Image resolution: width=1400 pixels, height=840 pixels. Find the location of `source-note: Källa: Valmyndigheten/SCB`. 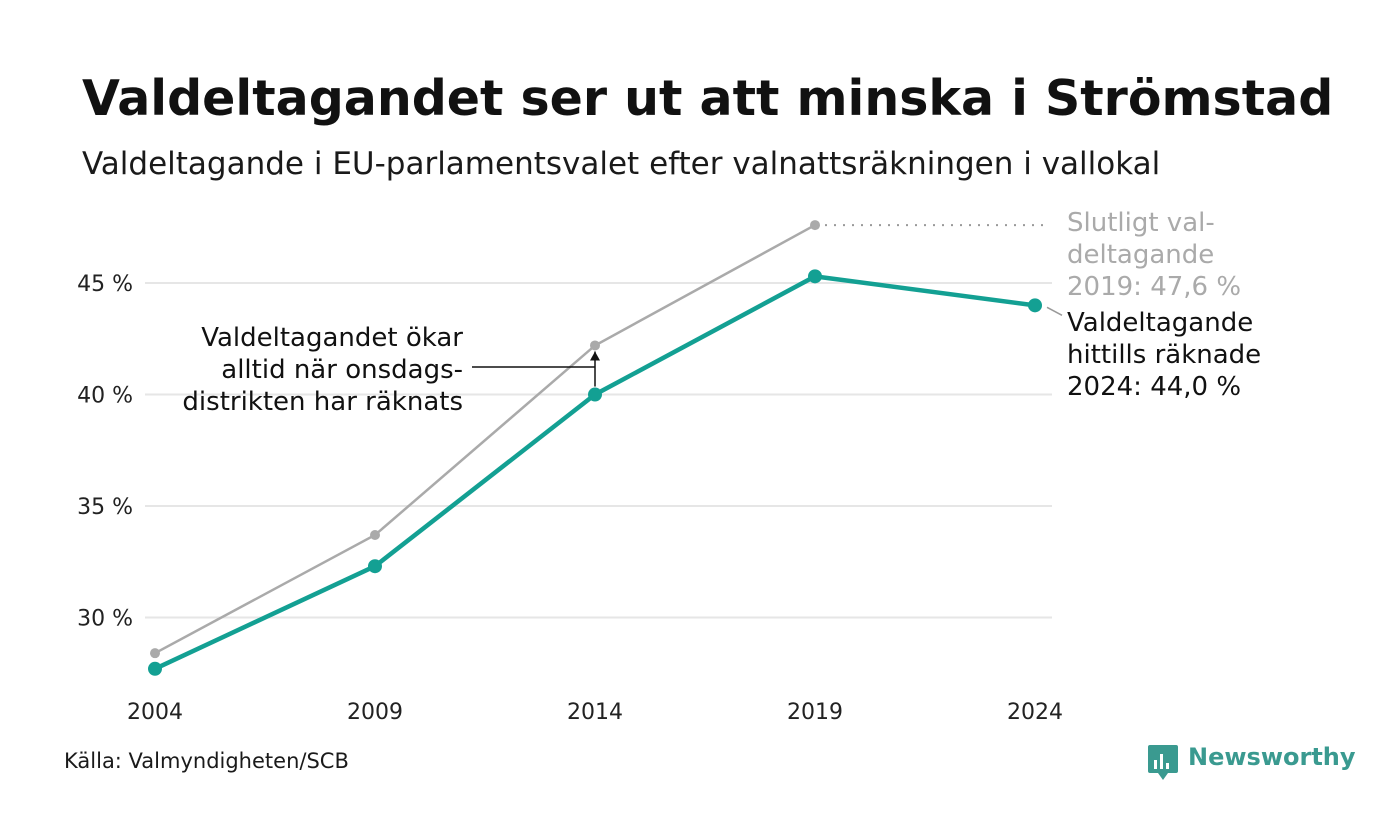

source-note: Källa: Valmyndigheten/SCB is located at coordinates (206, 761).